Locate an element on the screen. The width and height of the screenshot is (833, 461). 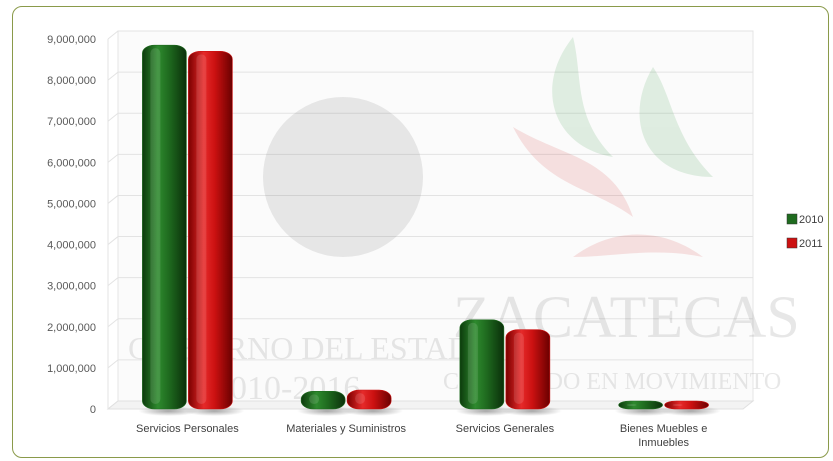
legend-label: 2011 is located at coordinates (811, 244).